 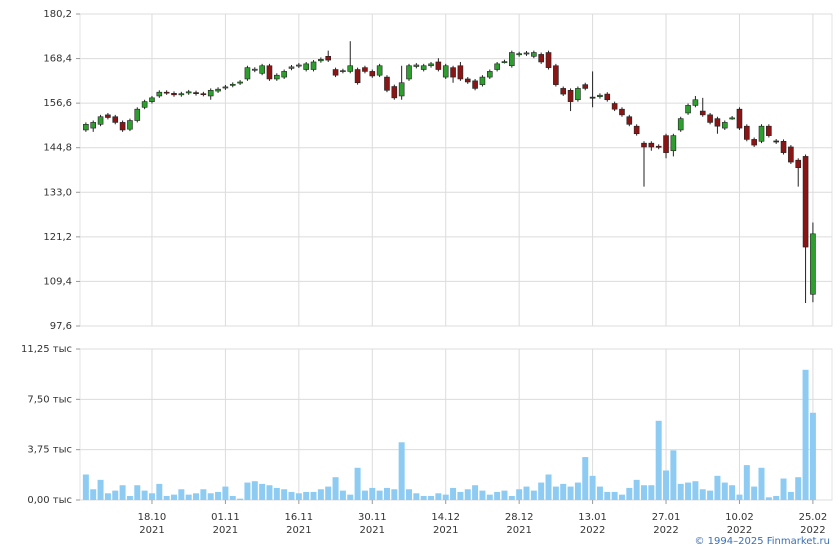 I want to click on y-tick-label: 168,4, so click(x=57, y=59).